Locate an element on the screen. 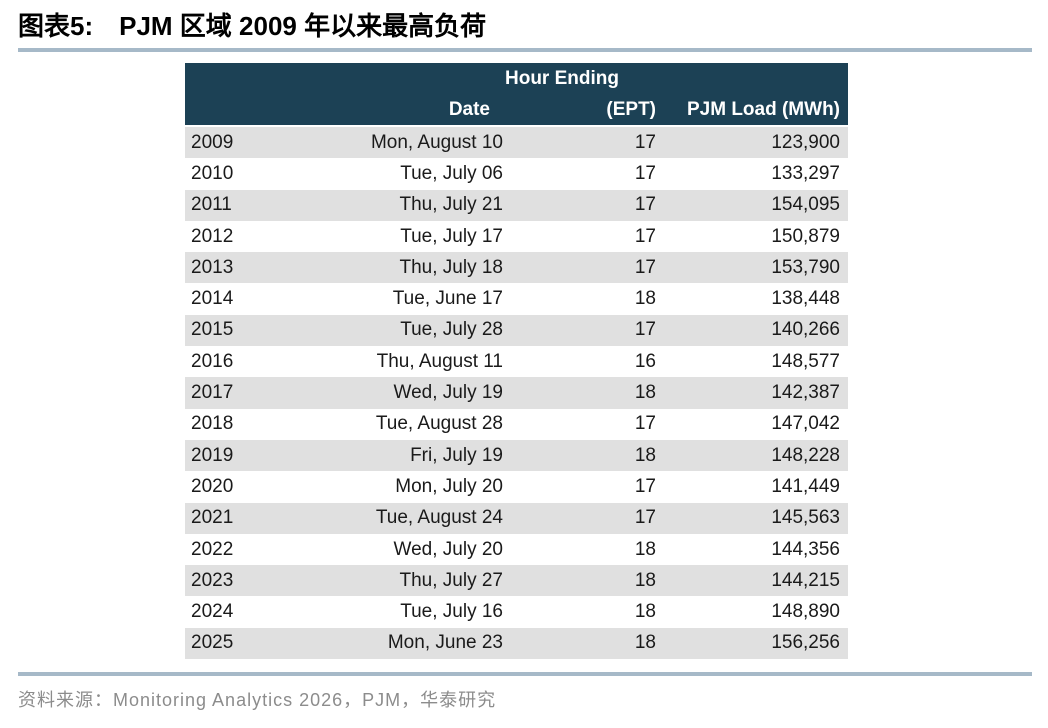 This screenshot has width=1048, height=728. cell-date: Wed, July 20 is located at coordinates (448, 549).